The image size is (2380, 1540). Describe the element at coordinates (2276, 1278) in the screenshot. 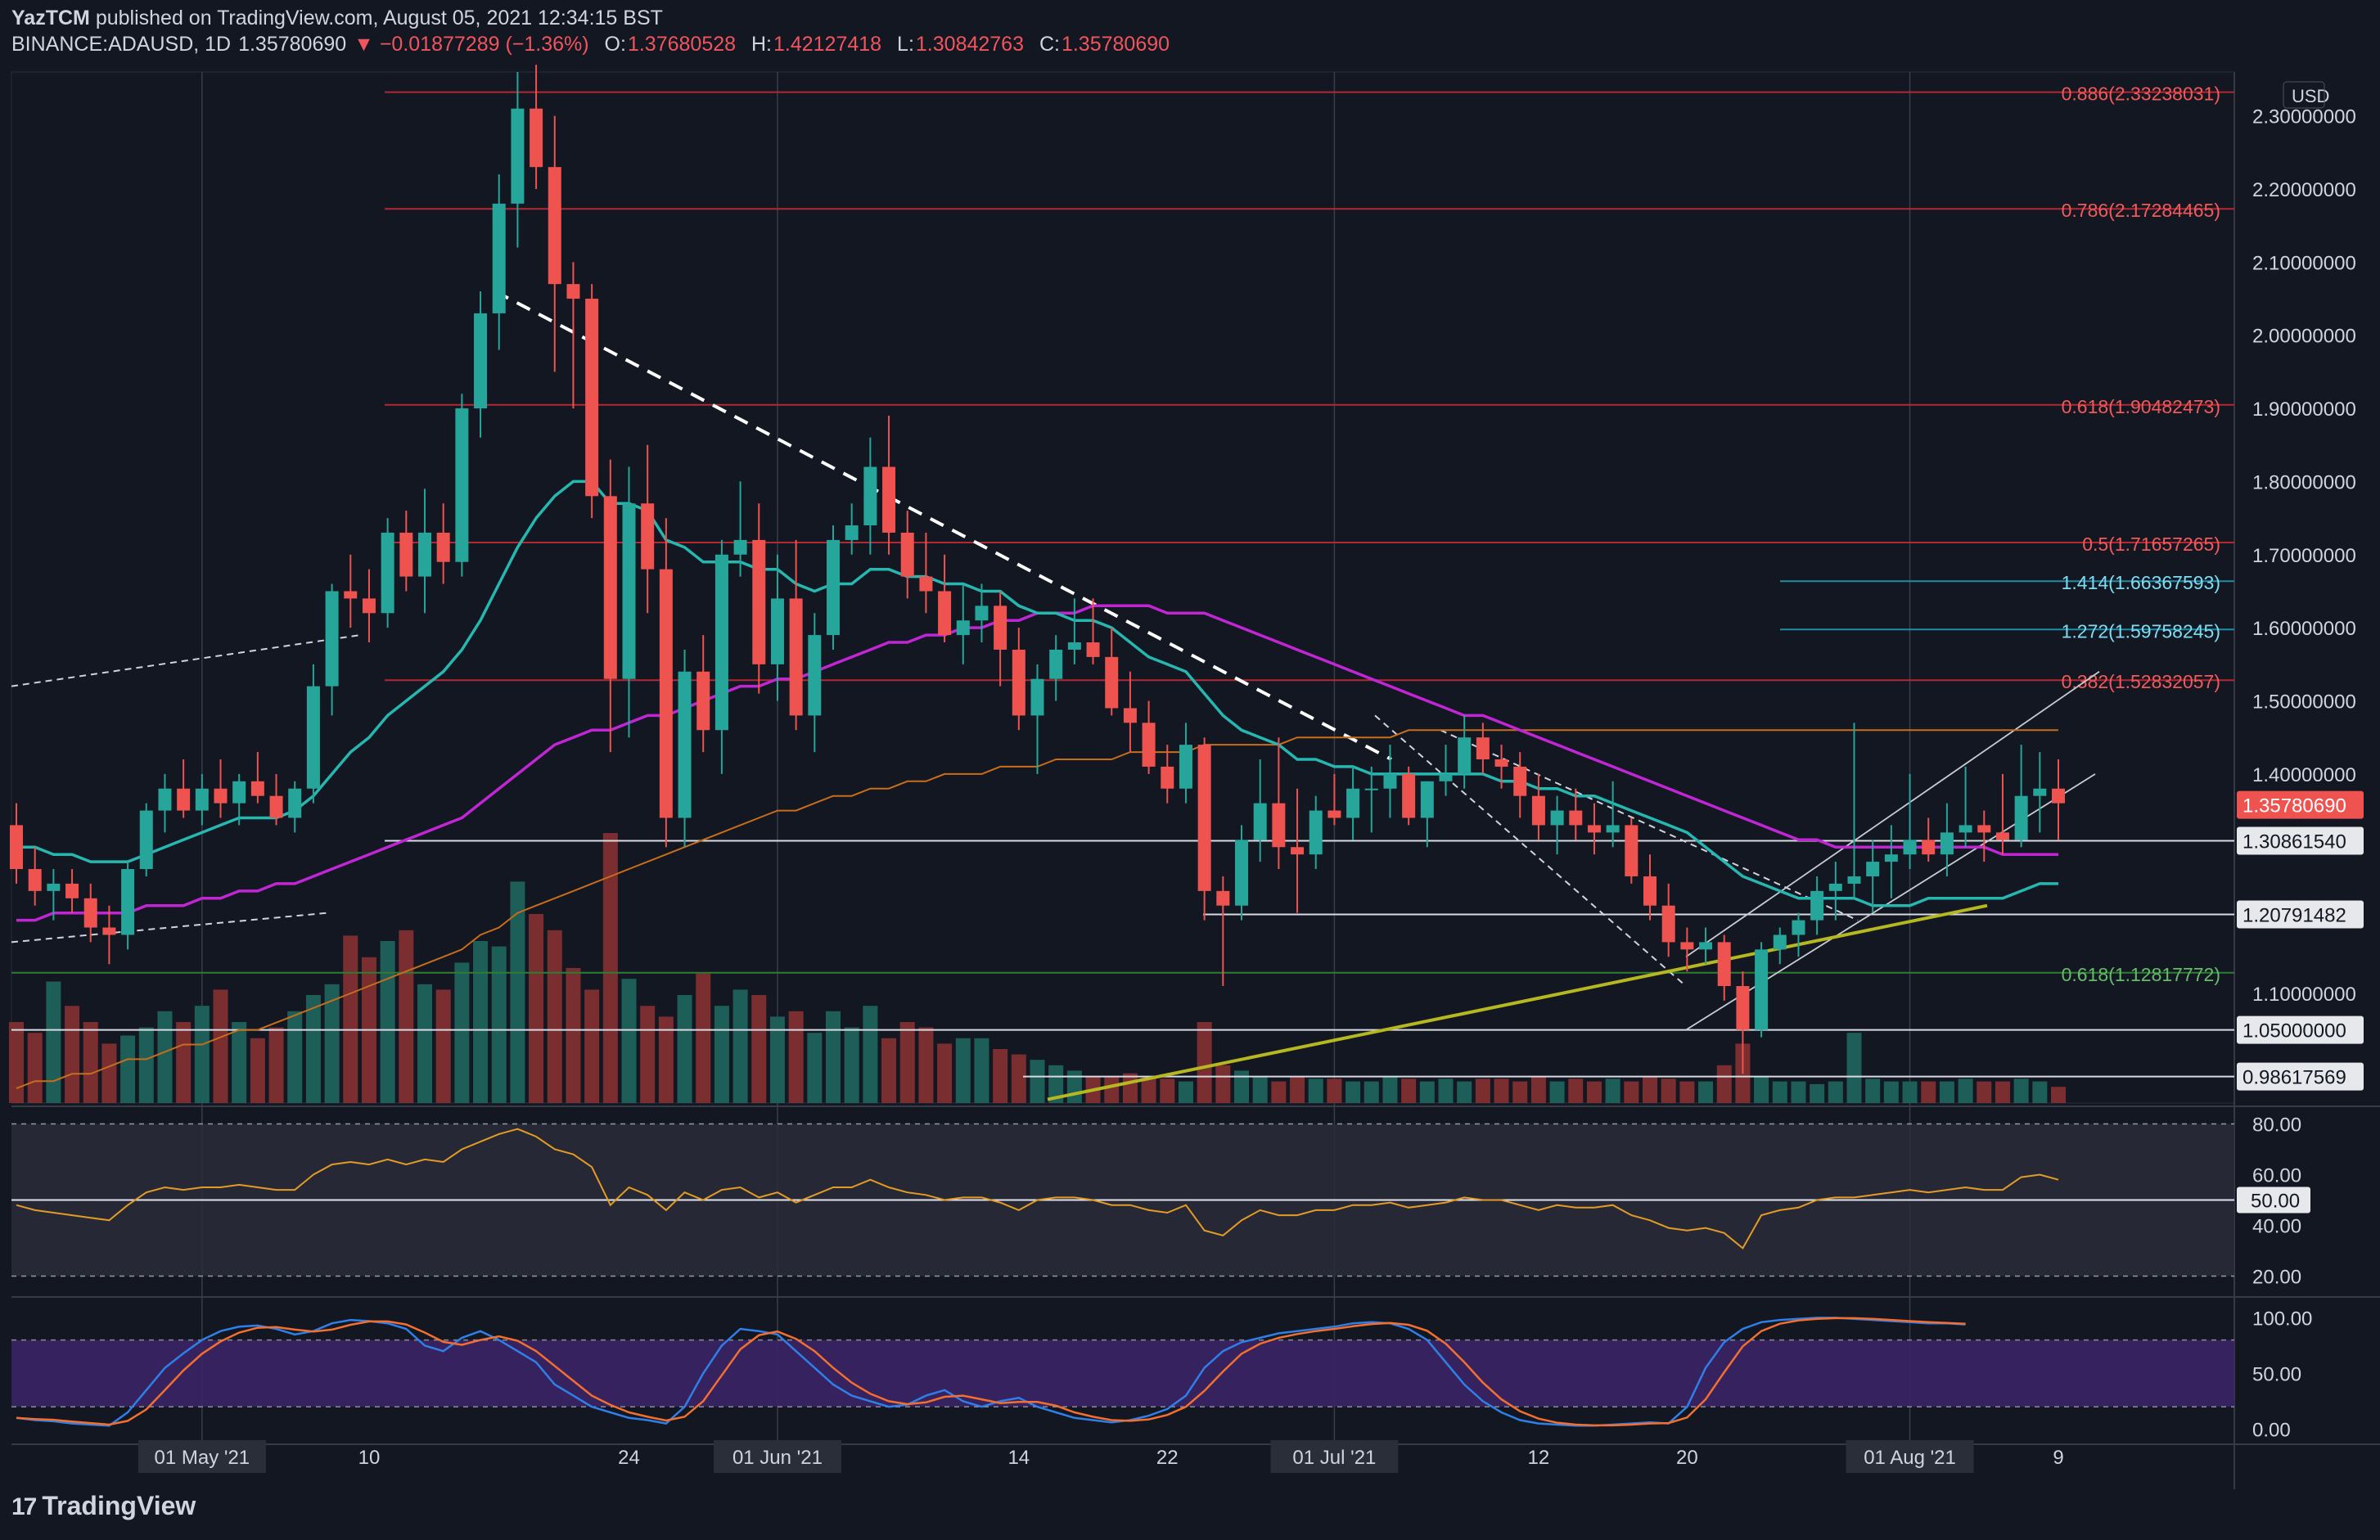

I see `rsi-tick-label: 20.00` at that location.